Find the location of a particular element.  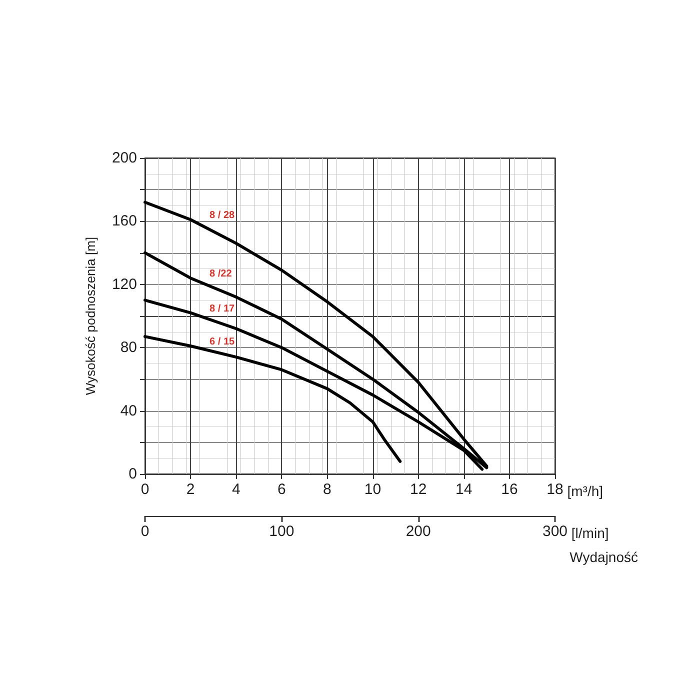

x2-tick-label: 100 is located at coordinates (281, 531).